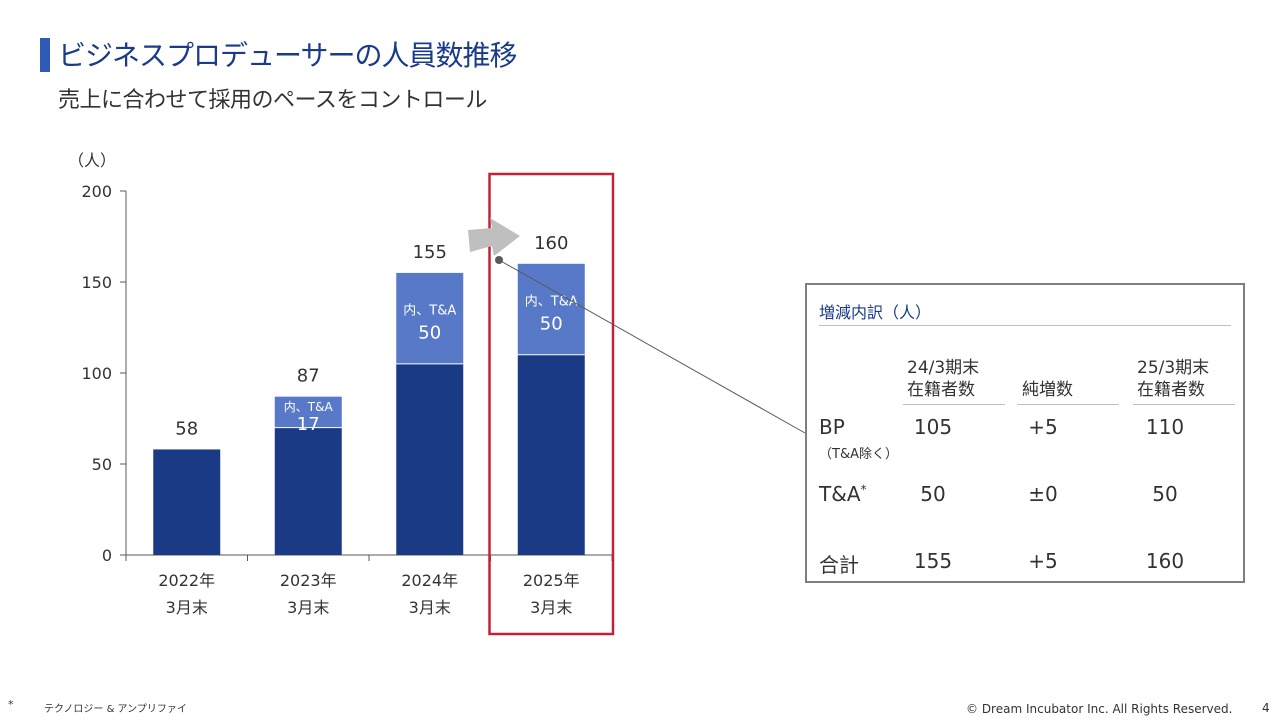 This screenshot has width=1280, height=720. I want to click on page-title: ビジネスプロデューサーの人員数推移, so click(287, 55).